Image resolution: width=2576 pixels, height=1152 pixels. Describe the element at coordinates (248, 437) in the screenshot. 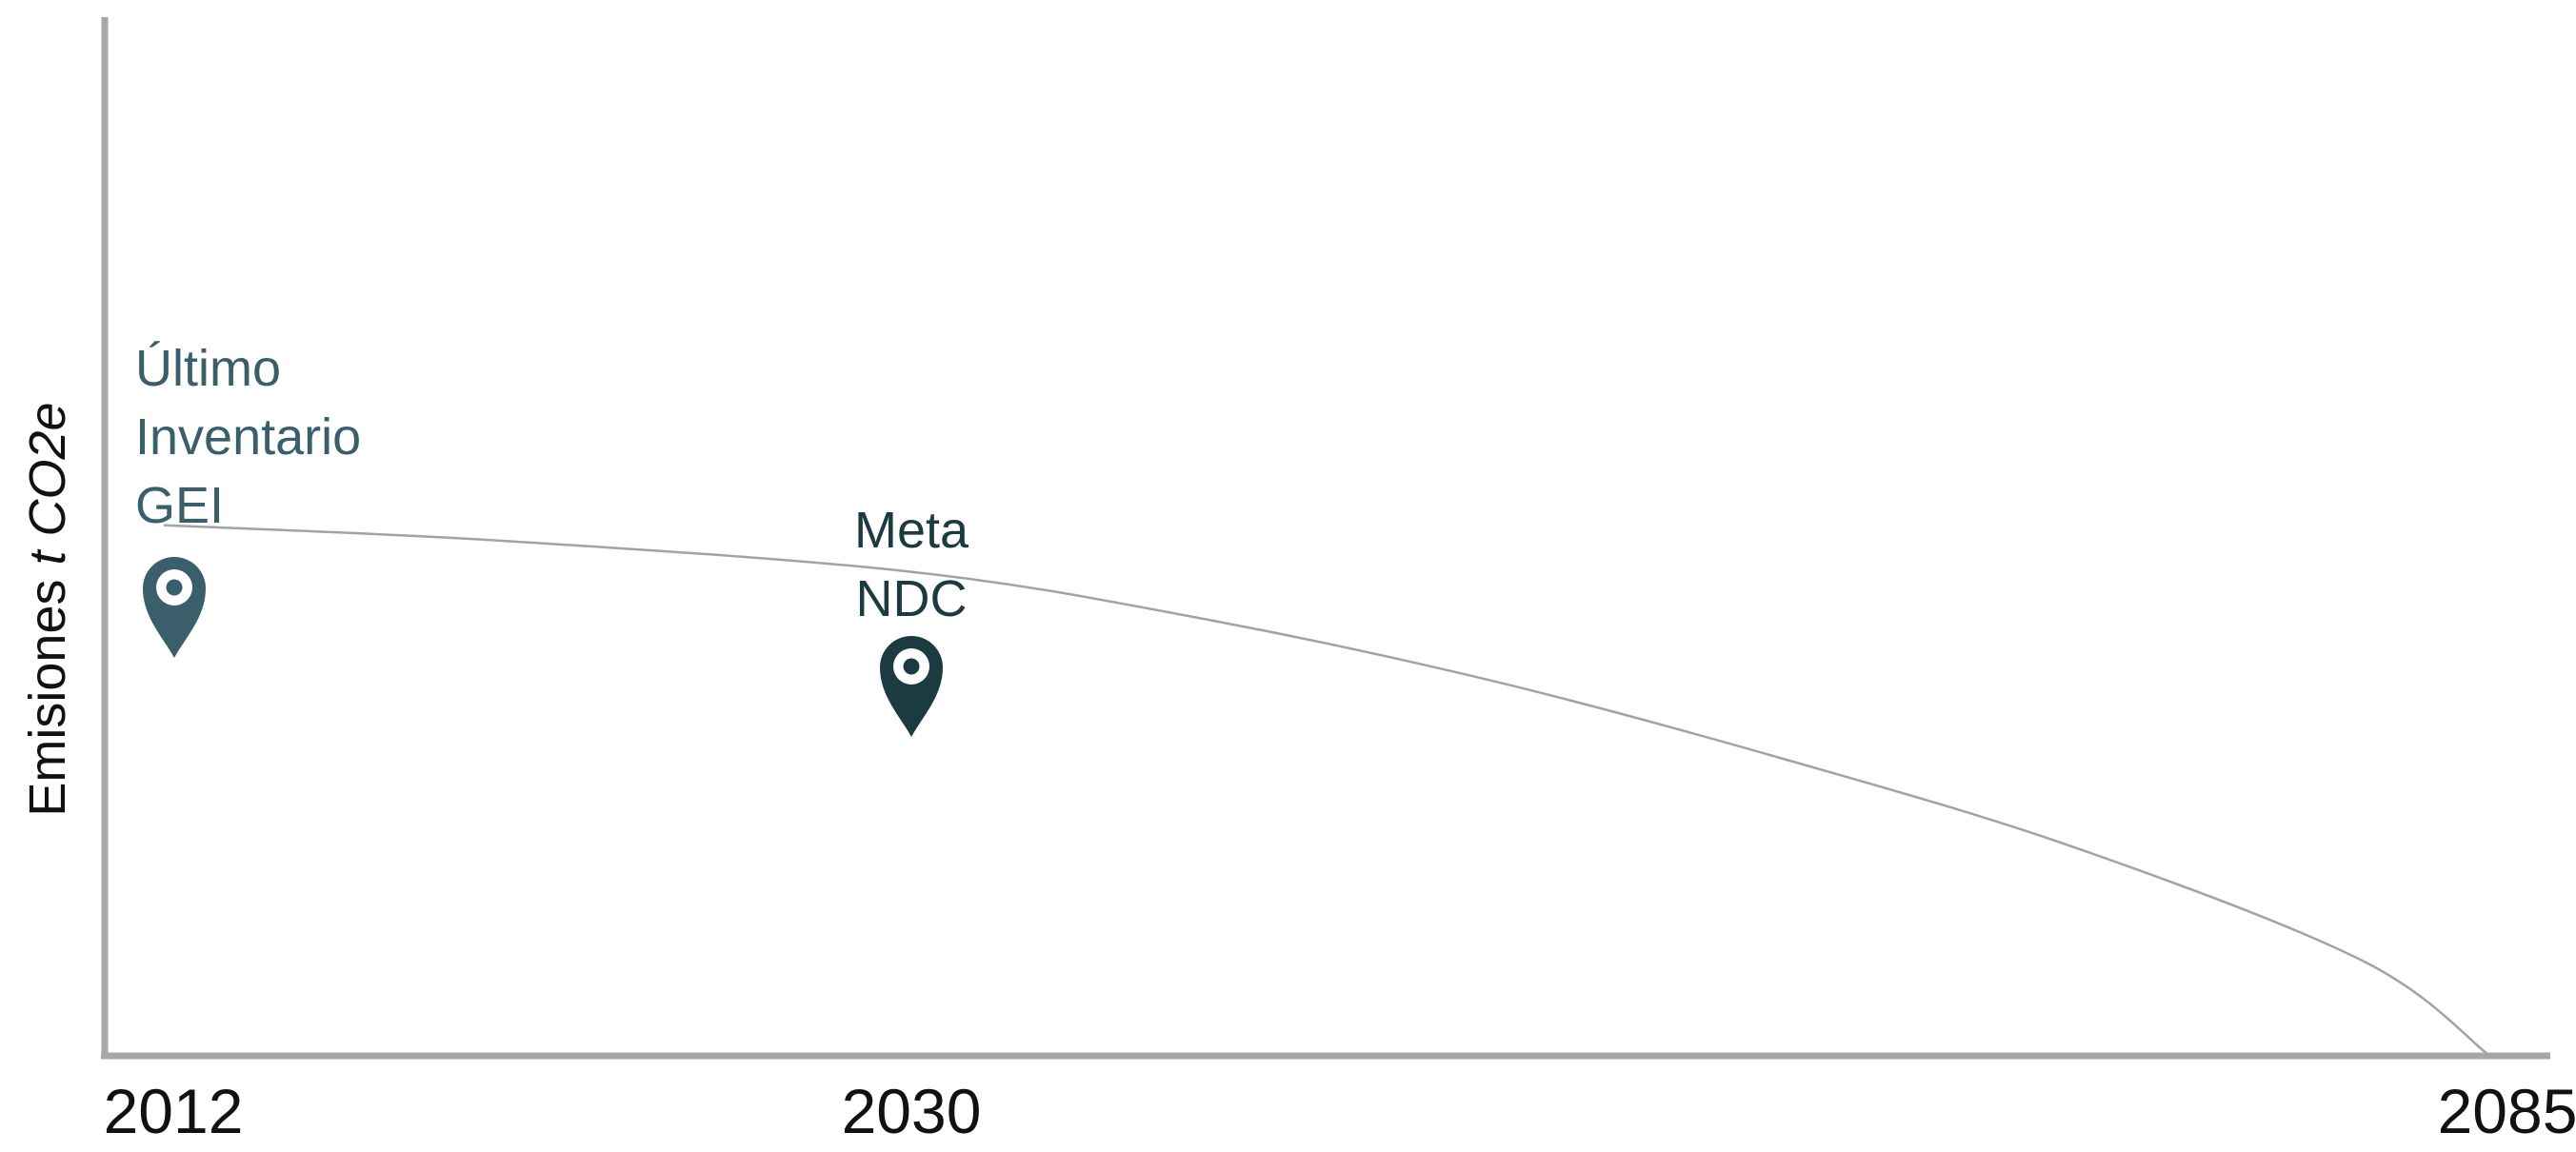

I see `annotation-0-line-1: Inventario` at that location.